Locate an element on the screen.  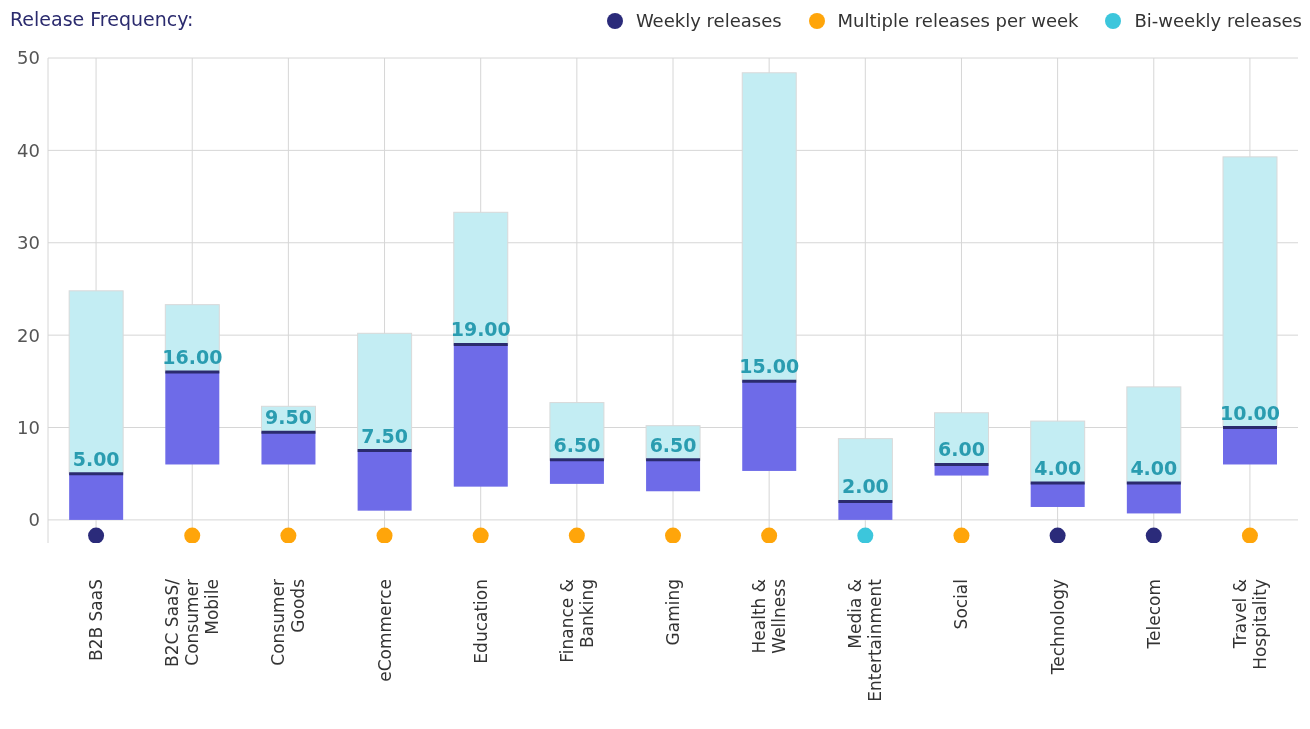
x-tick-label: B2B SaaS is located at coordinates (96, 620).